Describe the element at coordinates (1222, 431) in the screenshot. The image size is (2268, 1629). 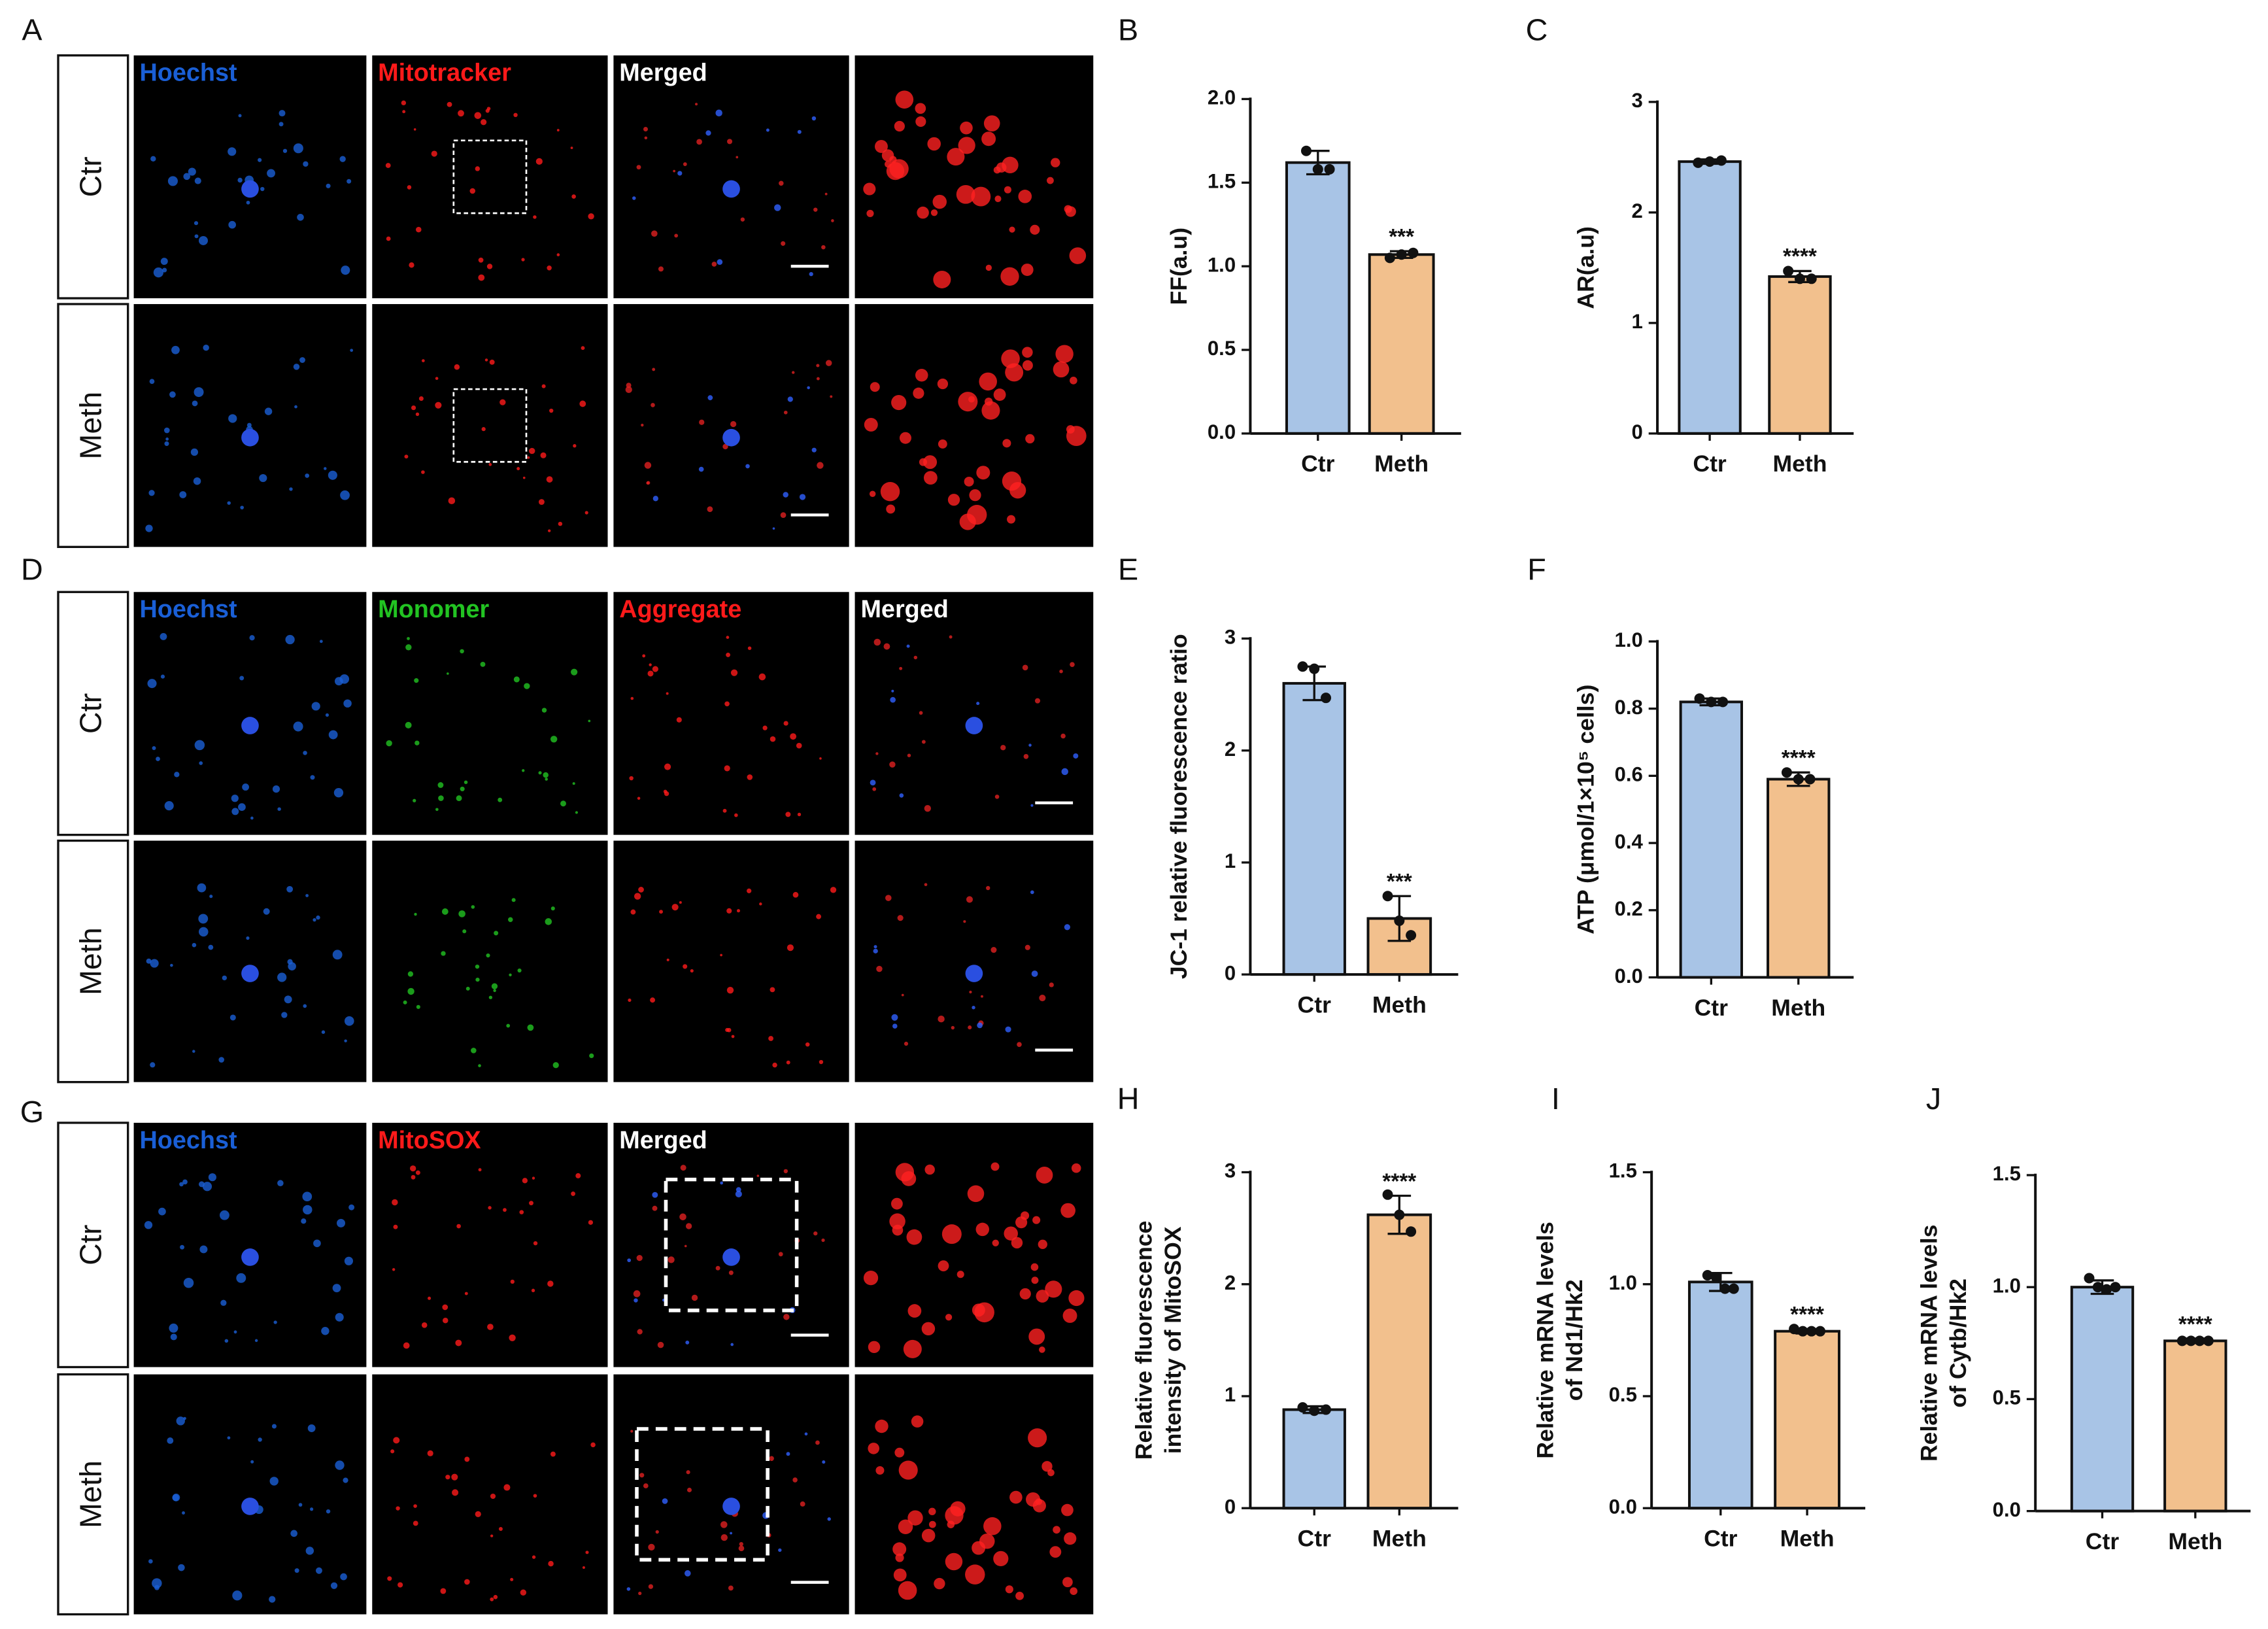
I see `y-tick-label: 0.0` at that location.